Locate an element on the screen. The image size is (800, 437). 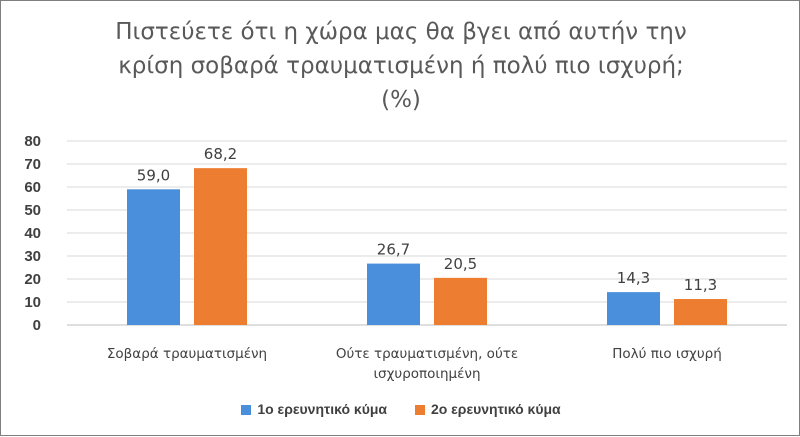
x-category-label: Σοβαρά τραυματισμένη is located at coordinates (187, 354).